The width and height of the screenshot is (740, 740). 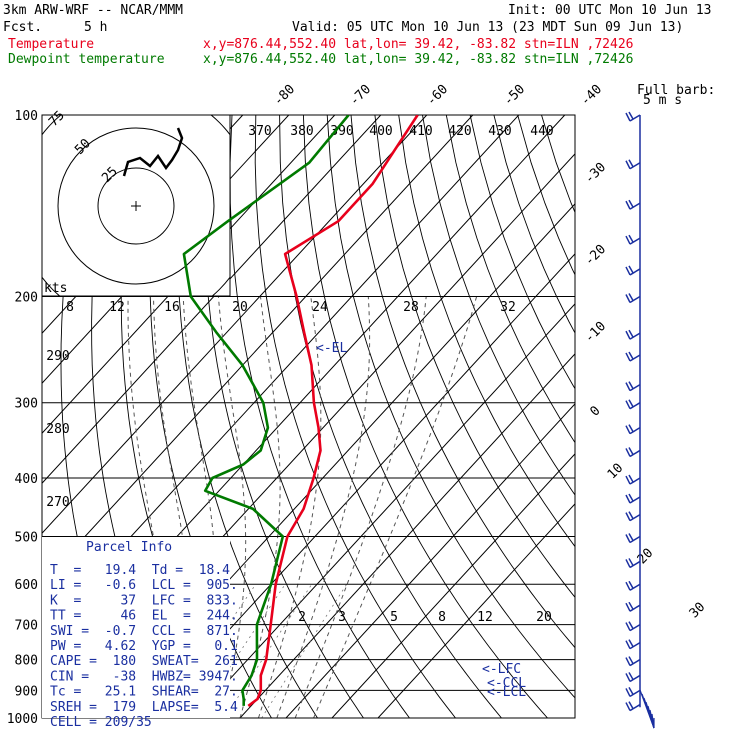 What do you see at coordinates (95, 27) in the screenshot?
I see `forecast-hours: 5 h` at bounding box center [95, 27].